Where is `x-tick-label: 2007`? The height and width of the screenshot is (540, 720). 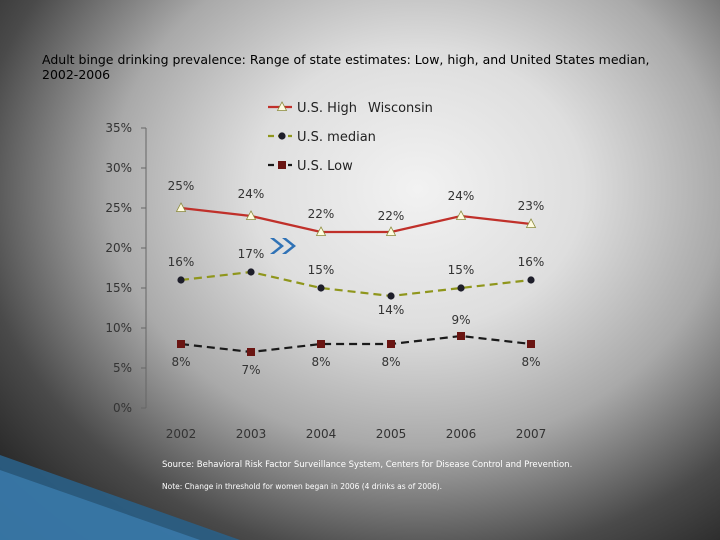
x-tick-label: 2007 is located at coordinates (531, 434).